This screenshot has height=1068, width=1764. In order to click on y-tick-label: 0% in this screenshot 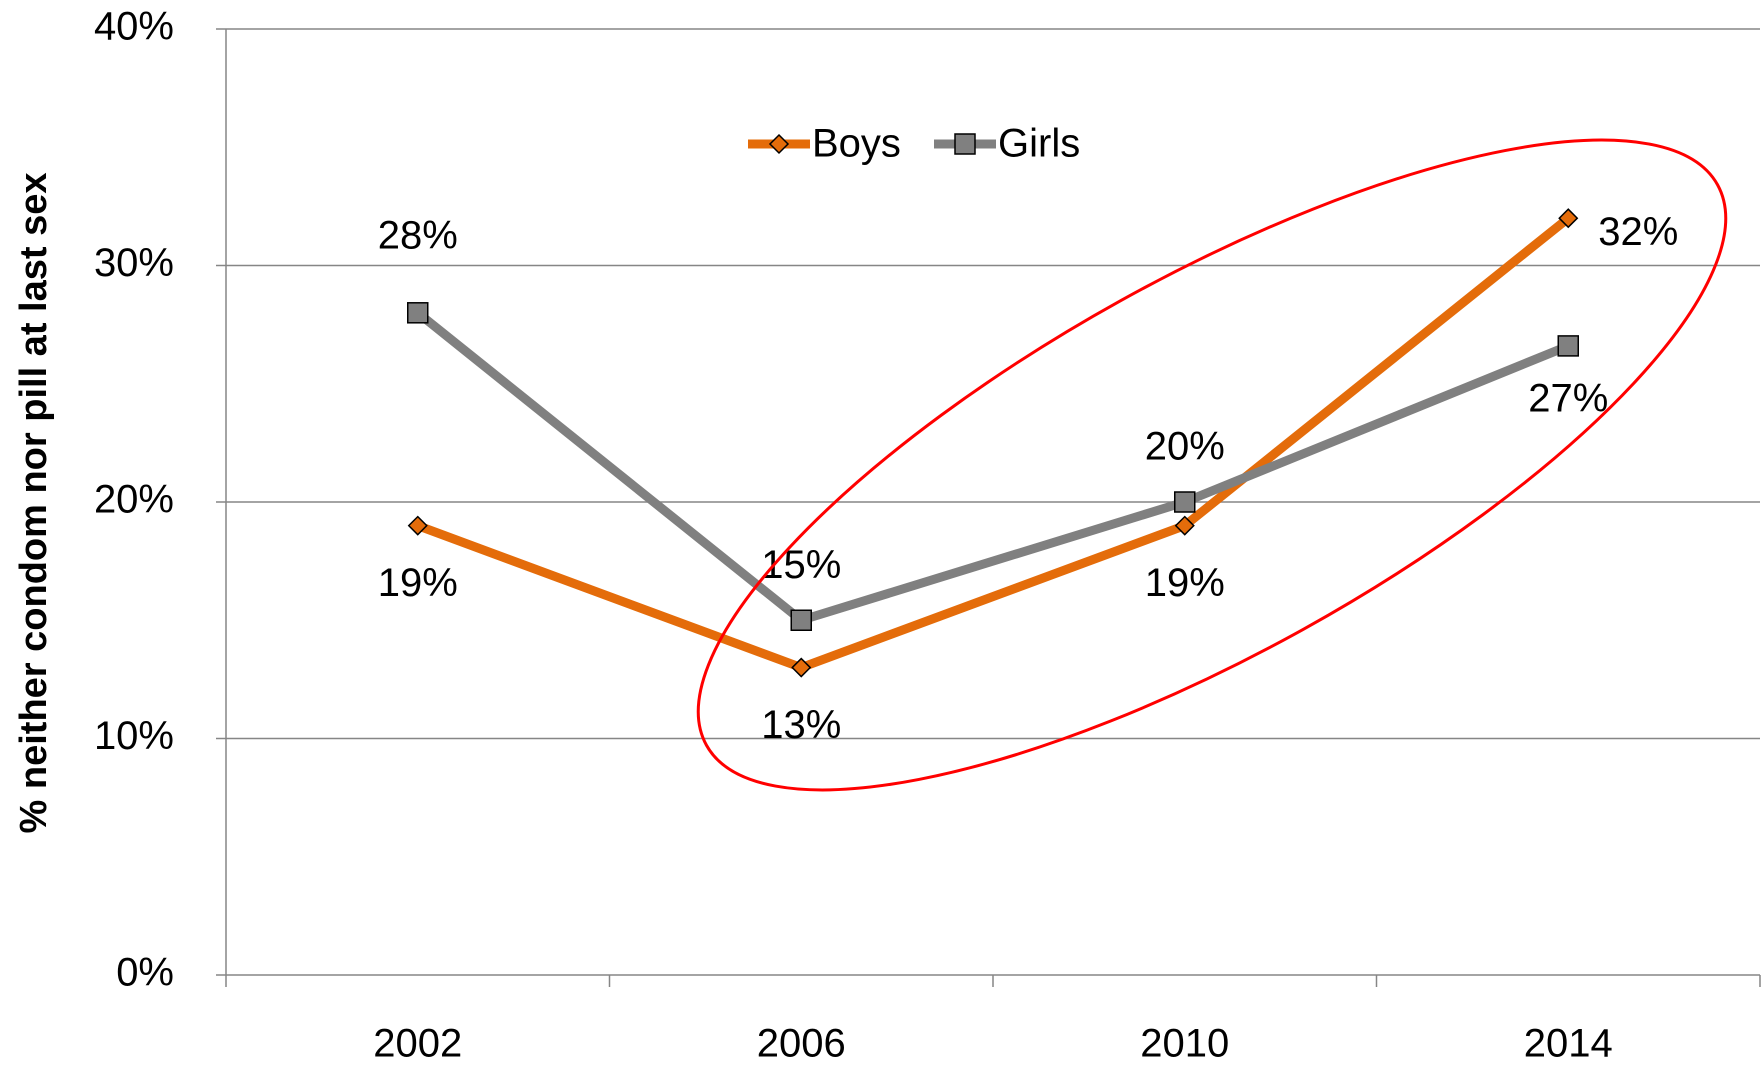, I will do `click(145, 973)`.